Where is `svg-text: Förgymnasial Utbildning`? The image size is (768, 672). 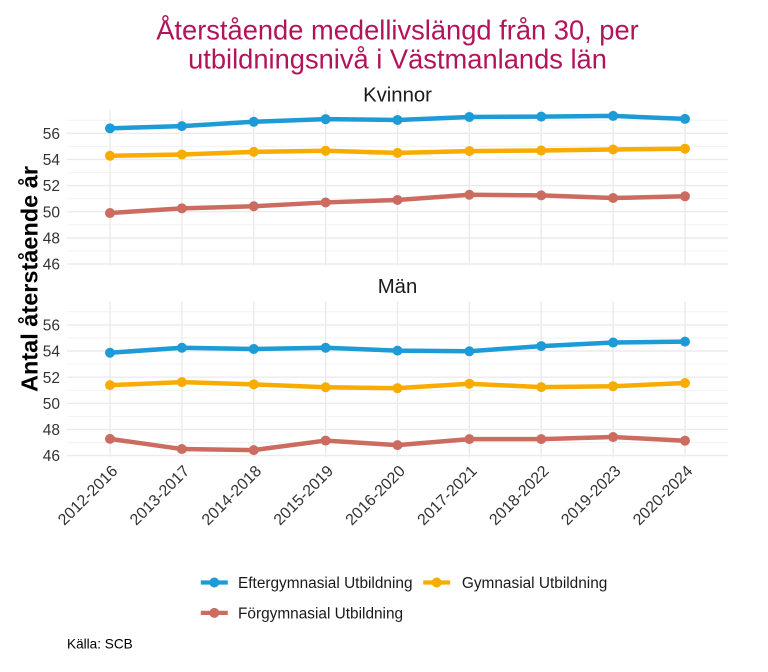
svg-text: Förgymnasial Utbildning is located at coordinates (320, 614).